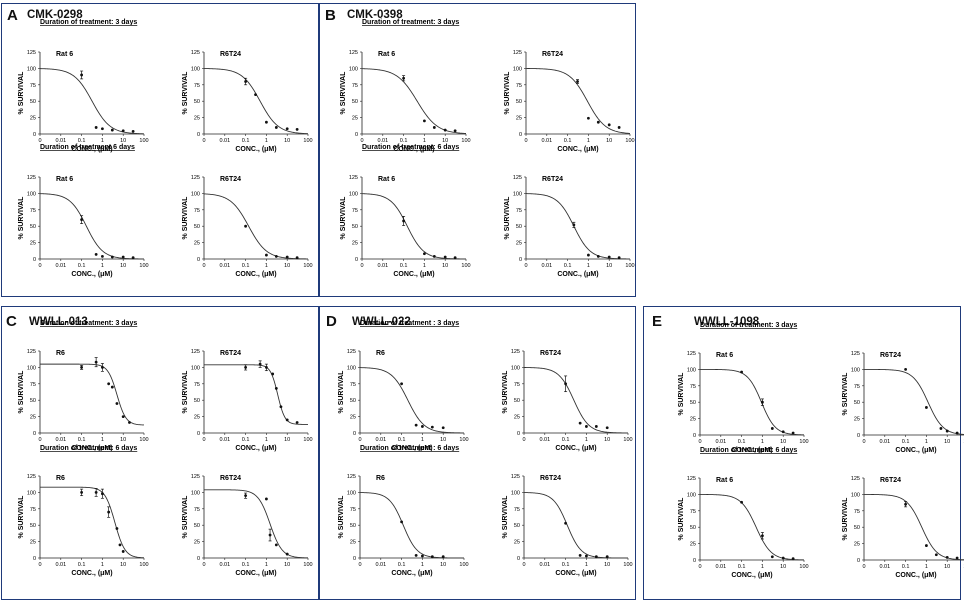 This screenshot has height=603, width=964. What do you see at coordinates (381, 322) in the screenshot?
I see `compound-name: WWLL-022` at bounding box center [381, 322].